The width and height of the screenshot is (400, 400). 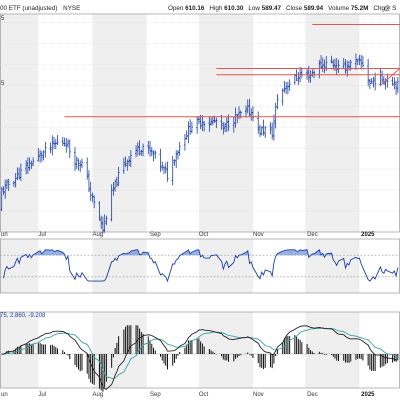 What do you see at coordinates (201, 266) in the screenshot?
I see `rsi-line` at bounding box center [201, 266].